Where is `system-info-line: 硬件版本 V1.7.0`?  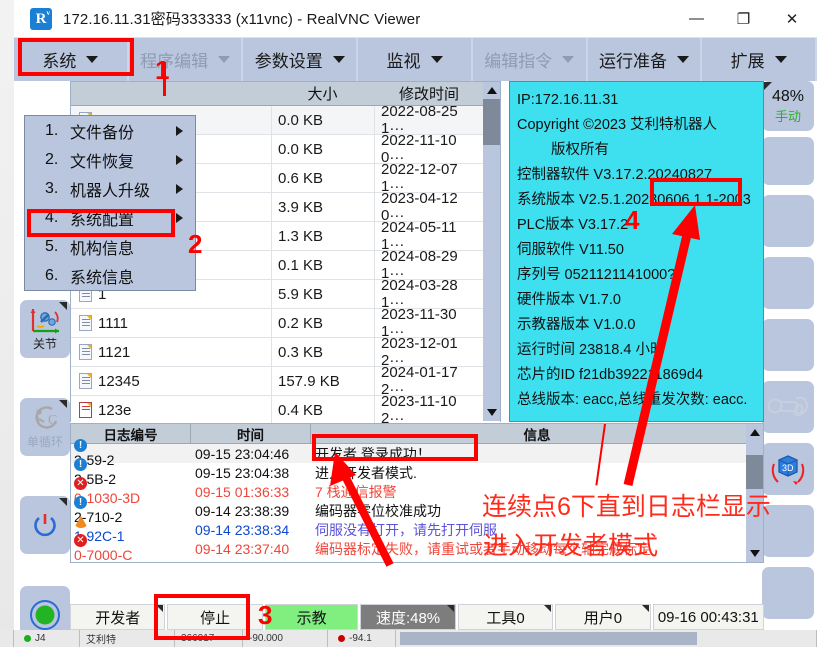 system-info-line: 硬件版本 V1.7.0 is located at coordinates (569, 300).